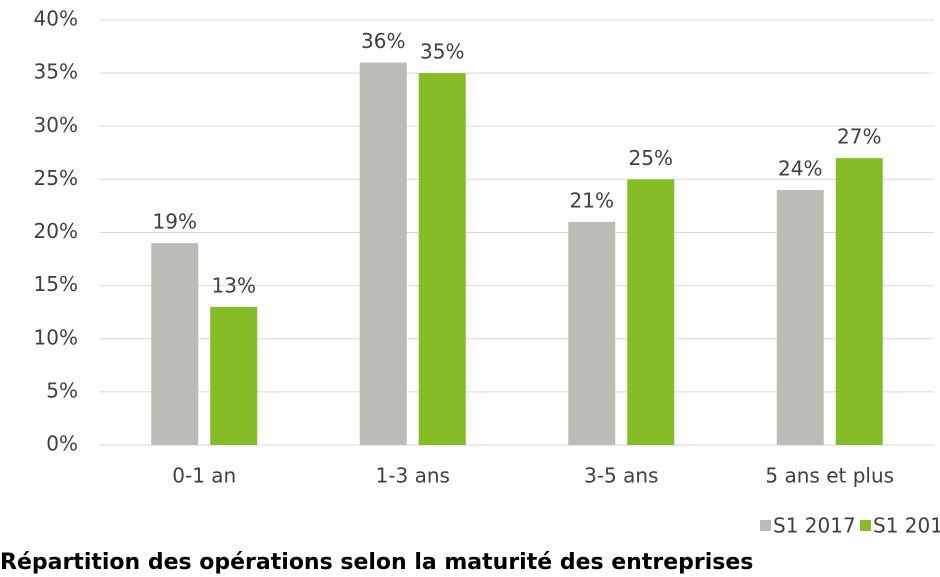 Image resolution: width=940 pixels, height=577 pixels. I want to click on x-tick-label: 0-1 an, so click(204, 476).